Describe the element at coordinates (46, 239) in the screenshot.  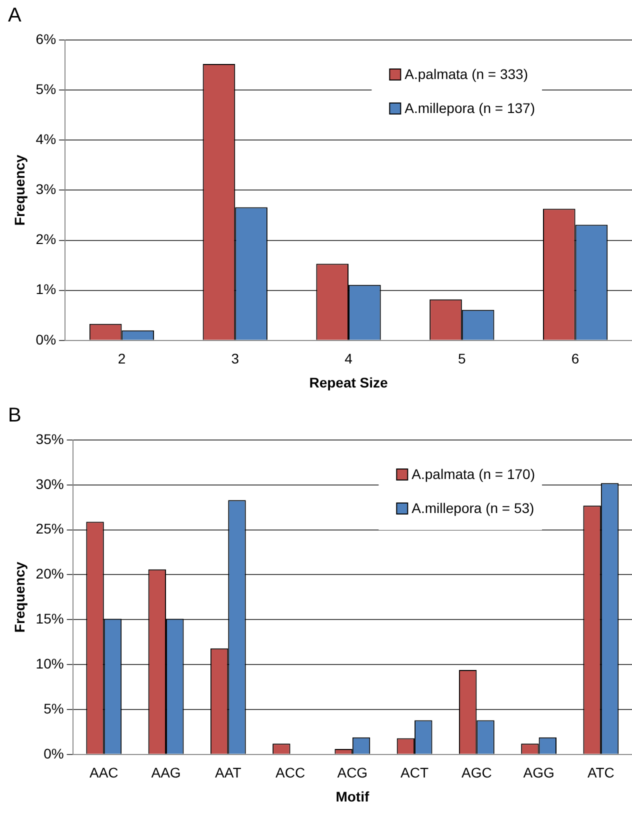
I see `y-tick-label: 2%` at that location.